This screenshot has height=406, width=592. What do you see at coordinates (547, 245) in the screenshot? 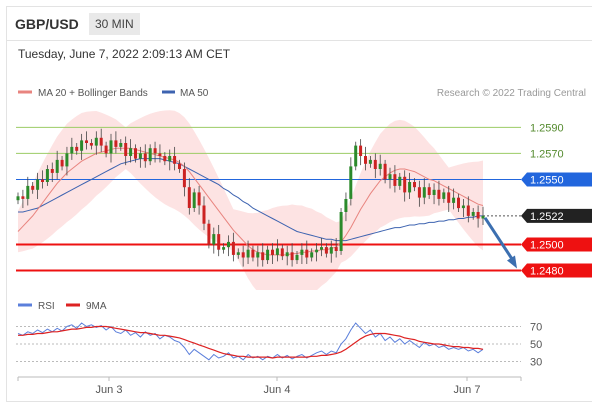
I see `level-tag-text-1.2500: 1.2500` at bounding box center [547, 245].